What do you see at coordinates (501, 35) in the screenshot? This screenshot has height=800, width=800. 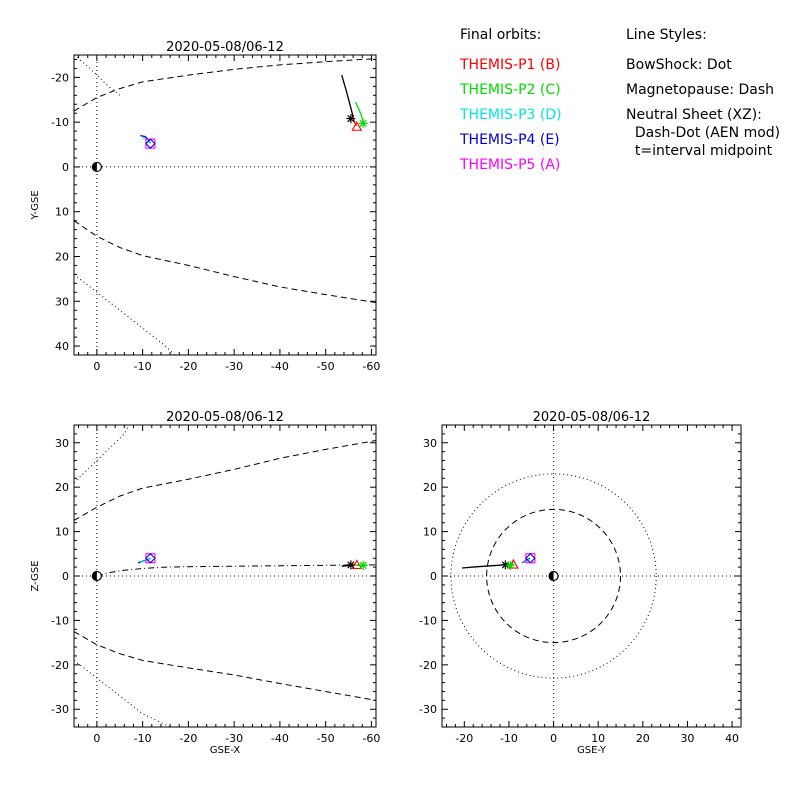 I see `final-orbits-heading: Final orbits:` at bounding box center [501, 35].